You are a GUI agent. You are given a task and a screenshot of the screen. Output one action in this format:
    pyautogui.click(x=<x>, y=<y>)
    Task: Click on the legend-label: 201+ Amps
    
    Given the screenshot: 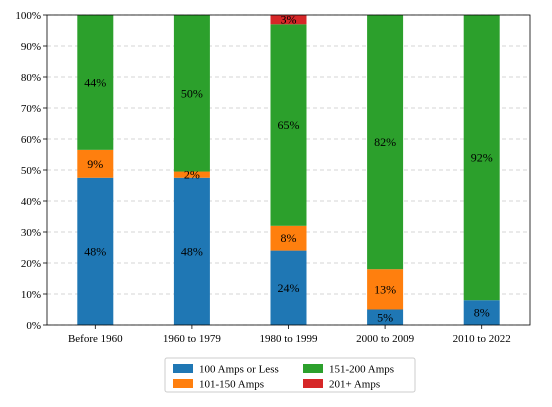 What is the action you would take?
    pyautogui.click(x=354, y=385)
    